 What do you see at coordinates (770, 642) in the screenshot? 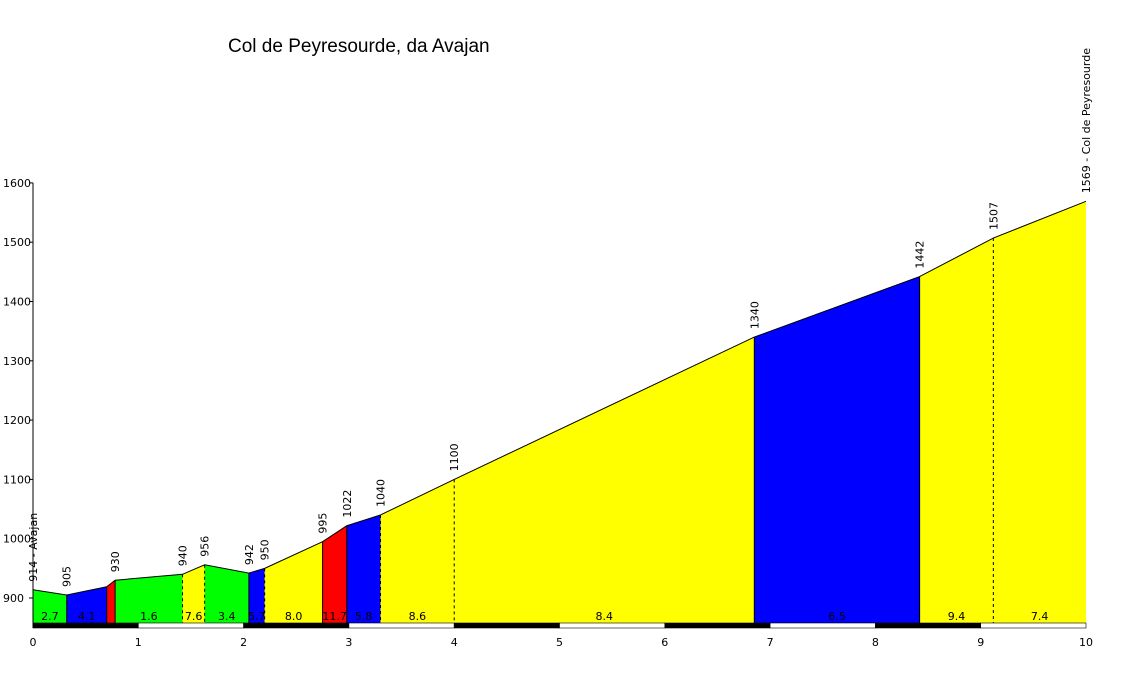
I see `x-tick-label: 7` at bounding box center [770, 642].